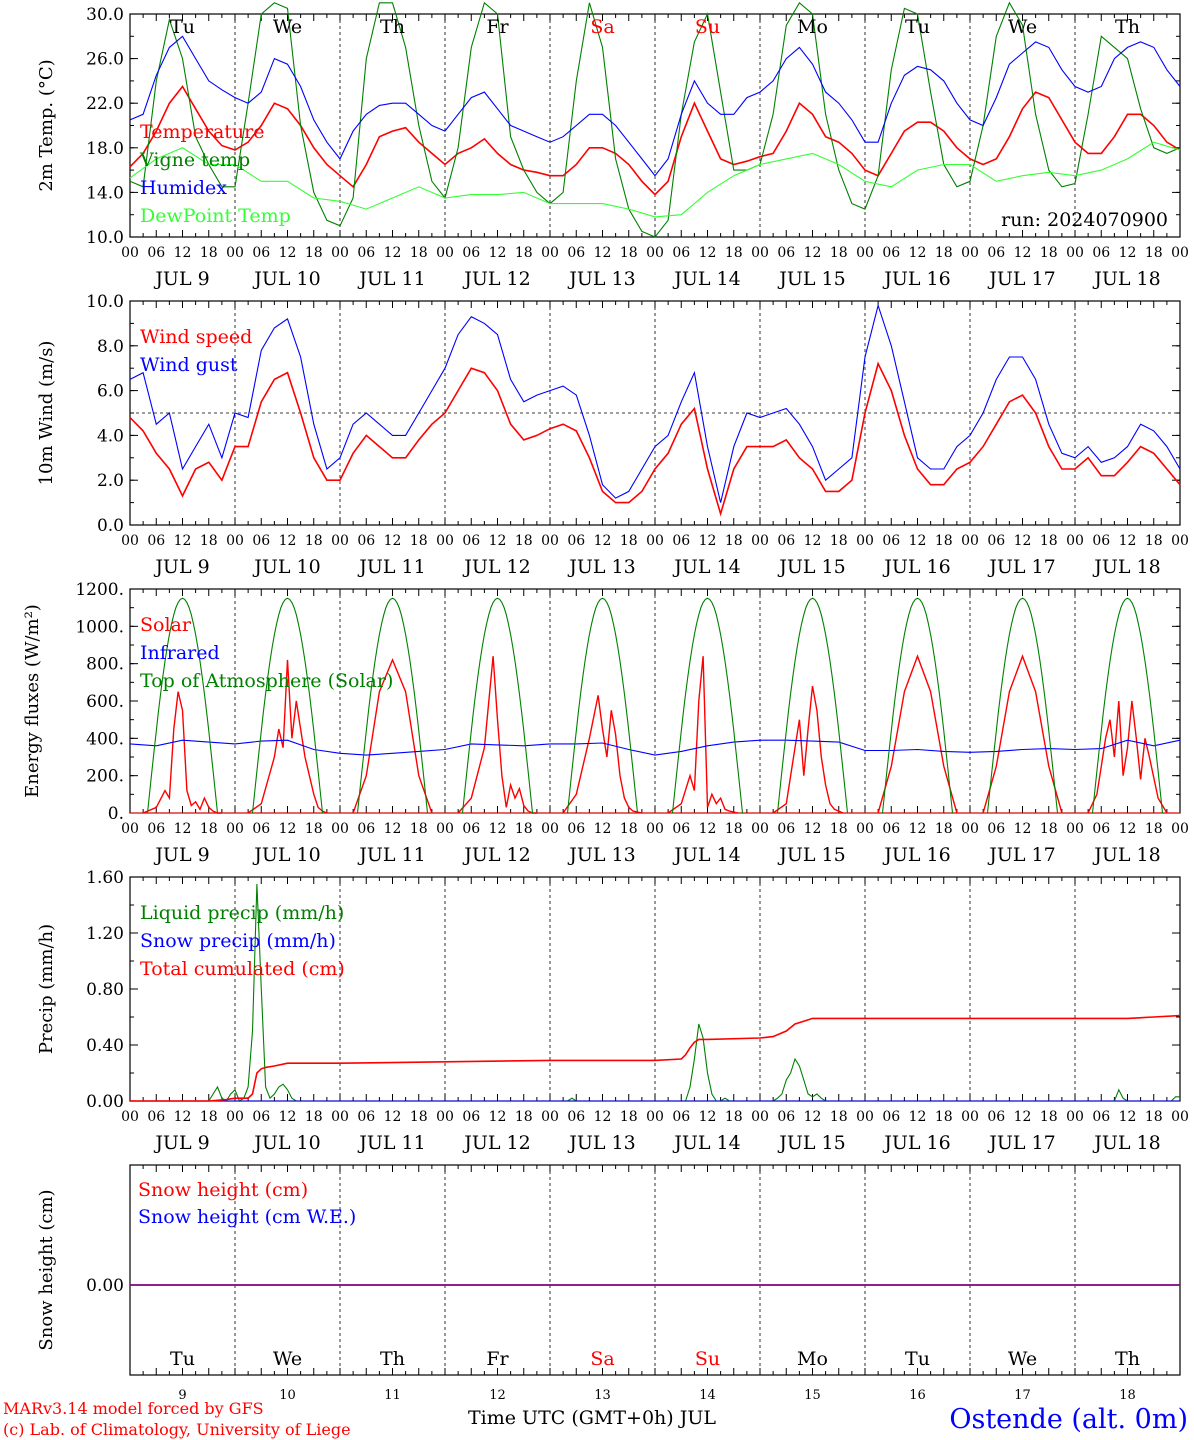 The width and height of the screenshot is (1194, 1440). I want to click on y-axis-title: Precip (mm/h), so click(46, 989).